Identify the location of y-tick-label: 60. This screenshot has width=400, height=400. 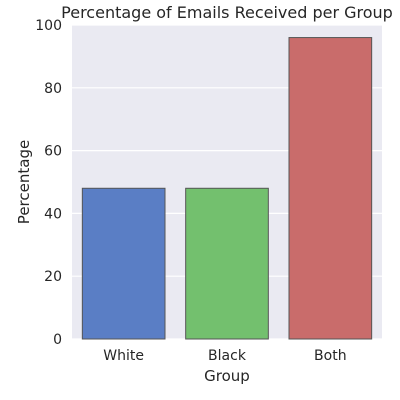
(53, 152).